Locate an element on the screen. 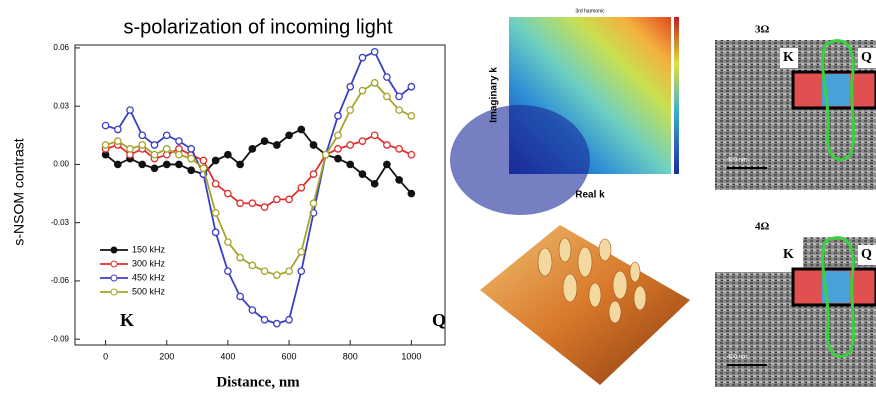 The width and height of the screenshot is (876, 404). heatmap-title: 3rd harmonic is located at coordinates (590, 11).